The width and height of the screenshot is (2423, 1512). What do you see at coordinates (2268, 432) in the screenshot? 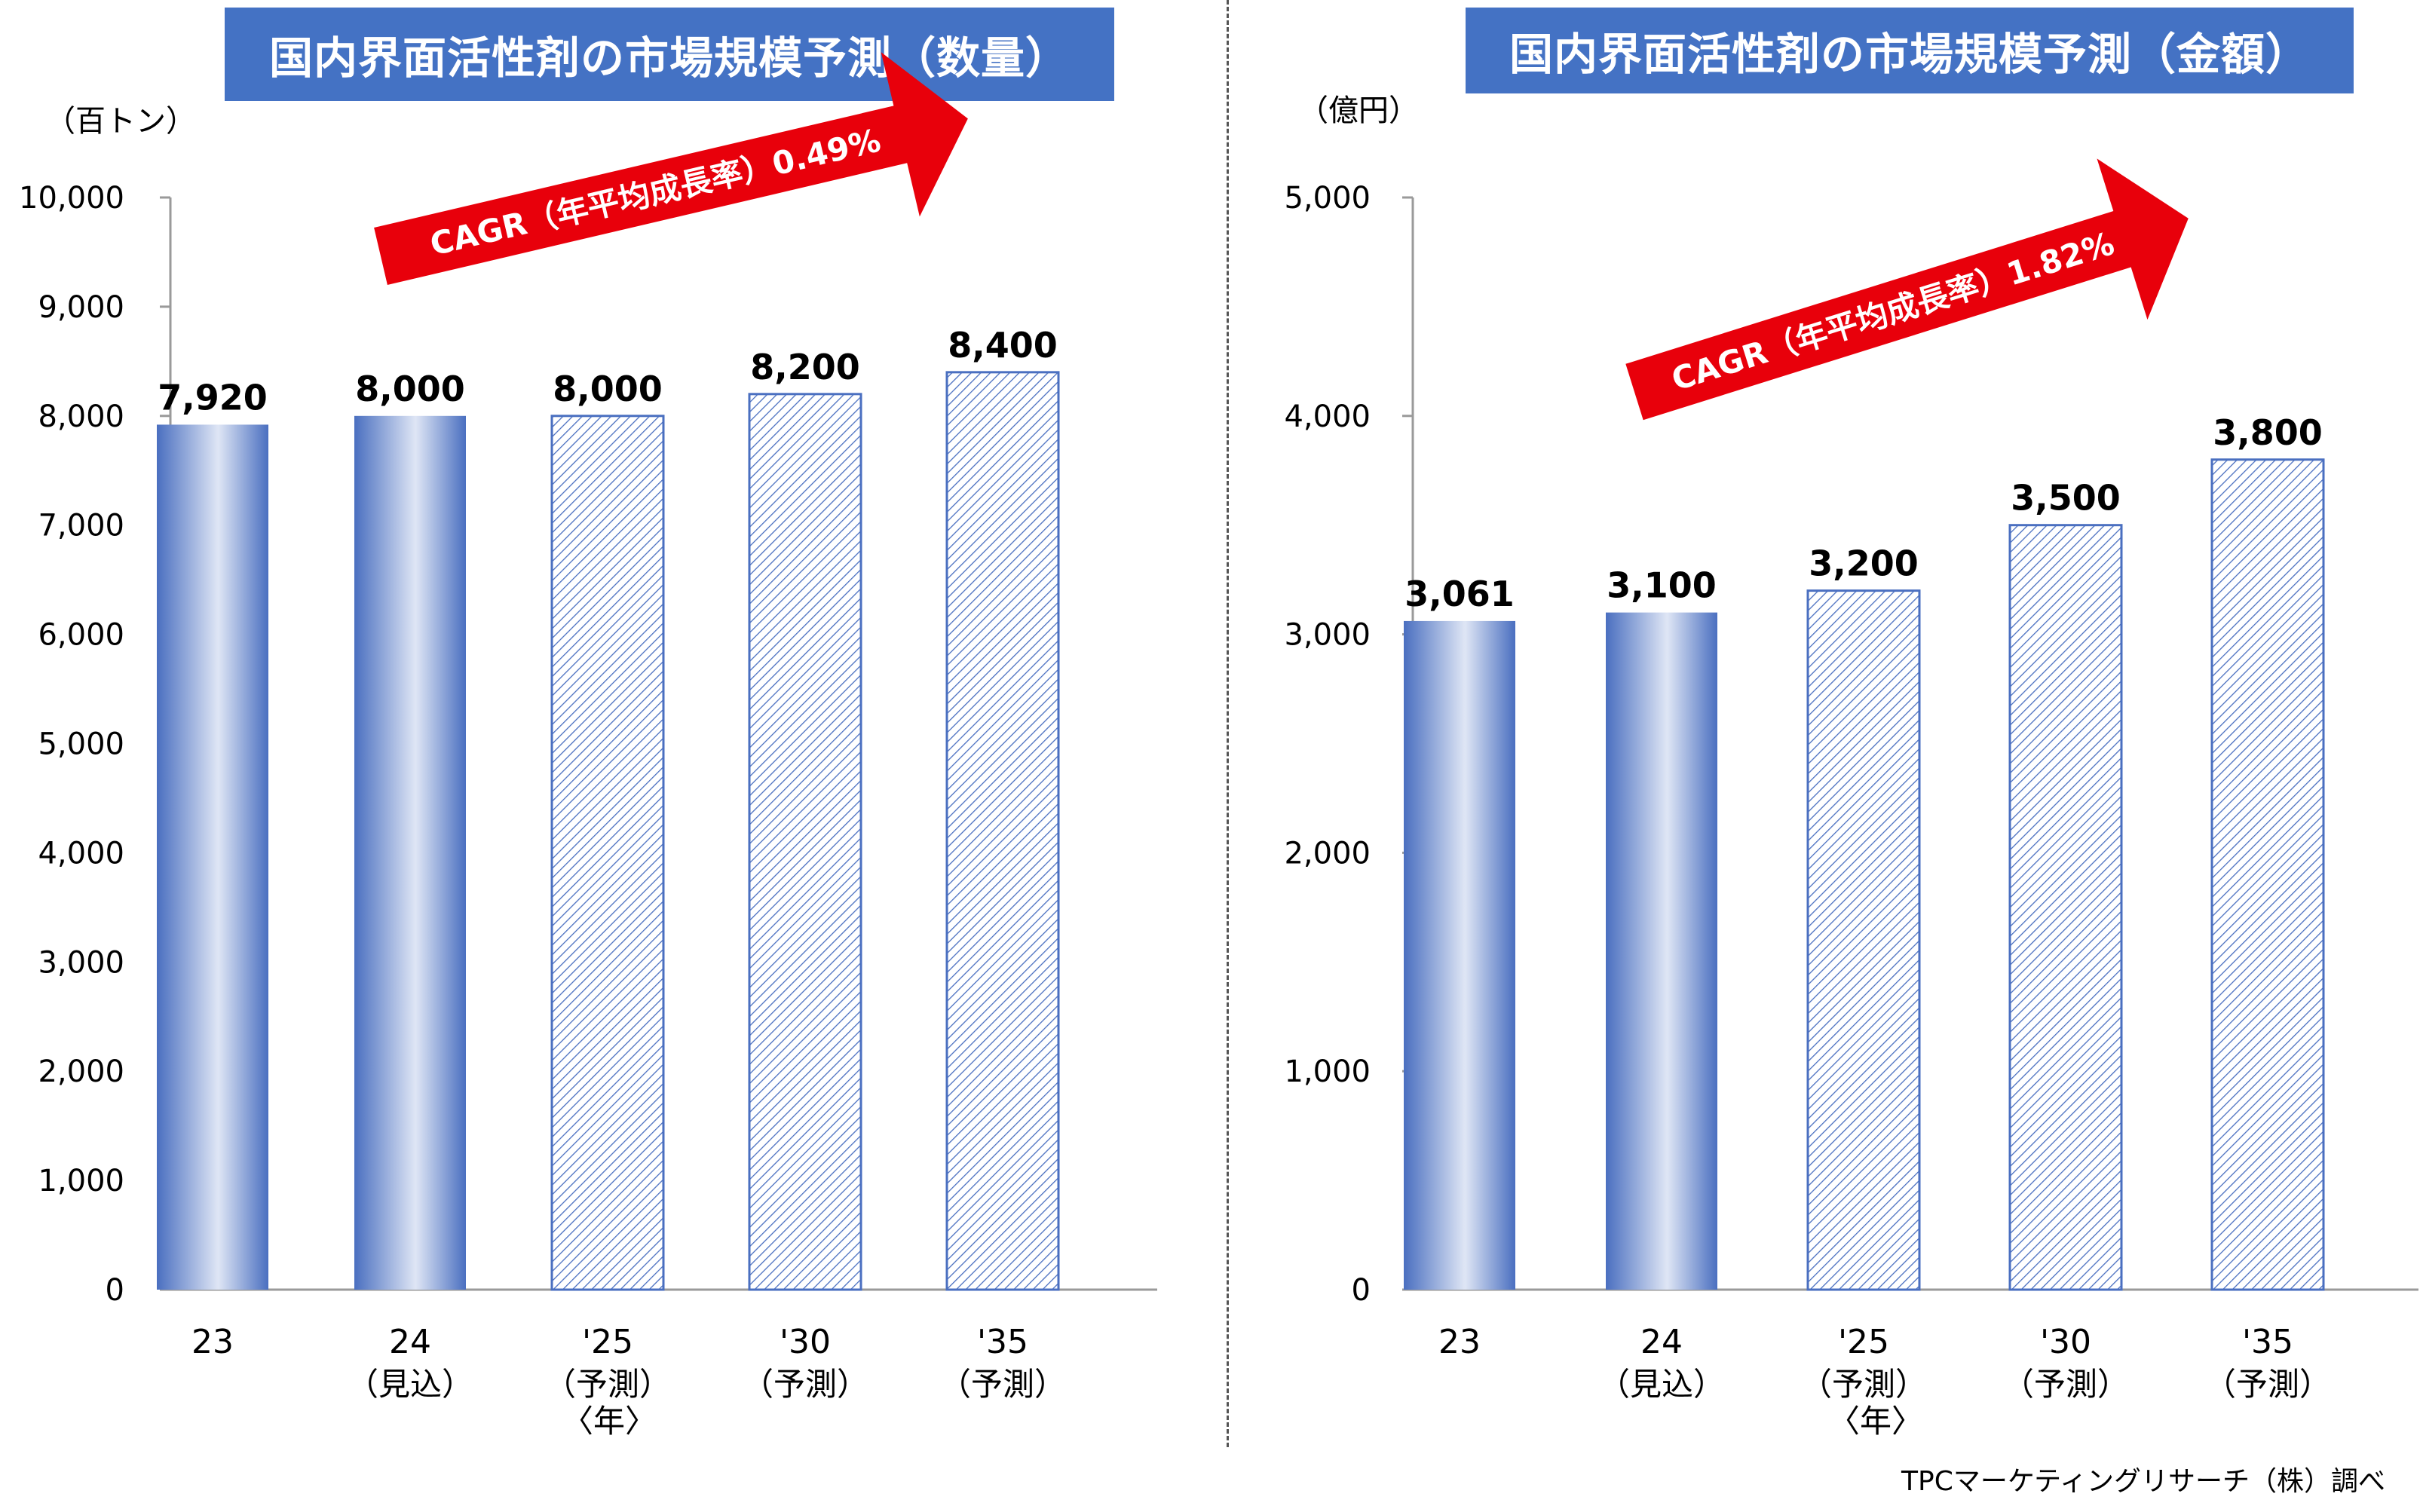
I see `bar-value-label: 3,800` at bounding box center [2268, 432].